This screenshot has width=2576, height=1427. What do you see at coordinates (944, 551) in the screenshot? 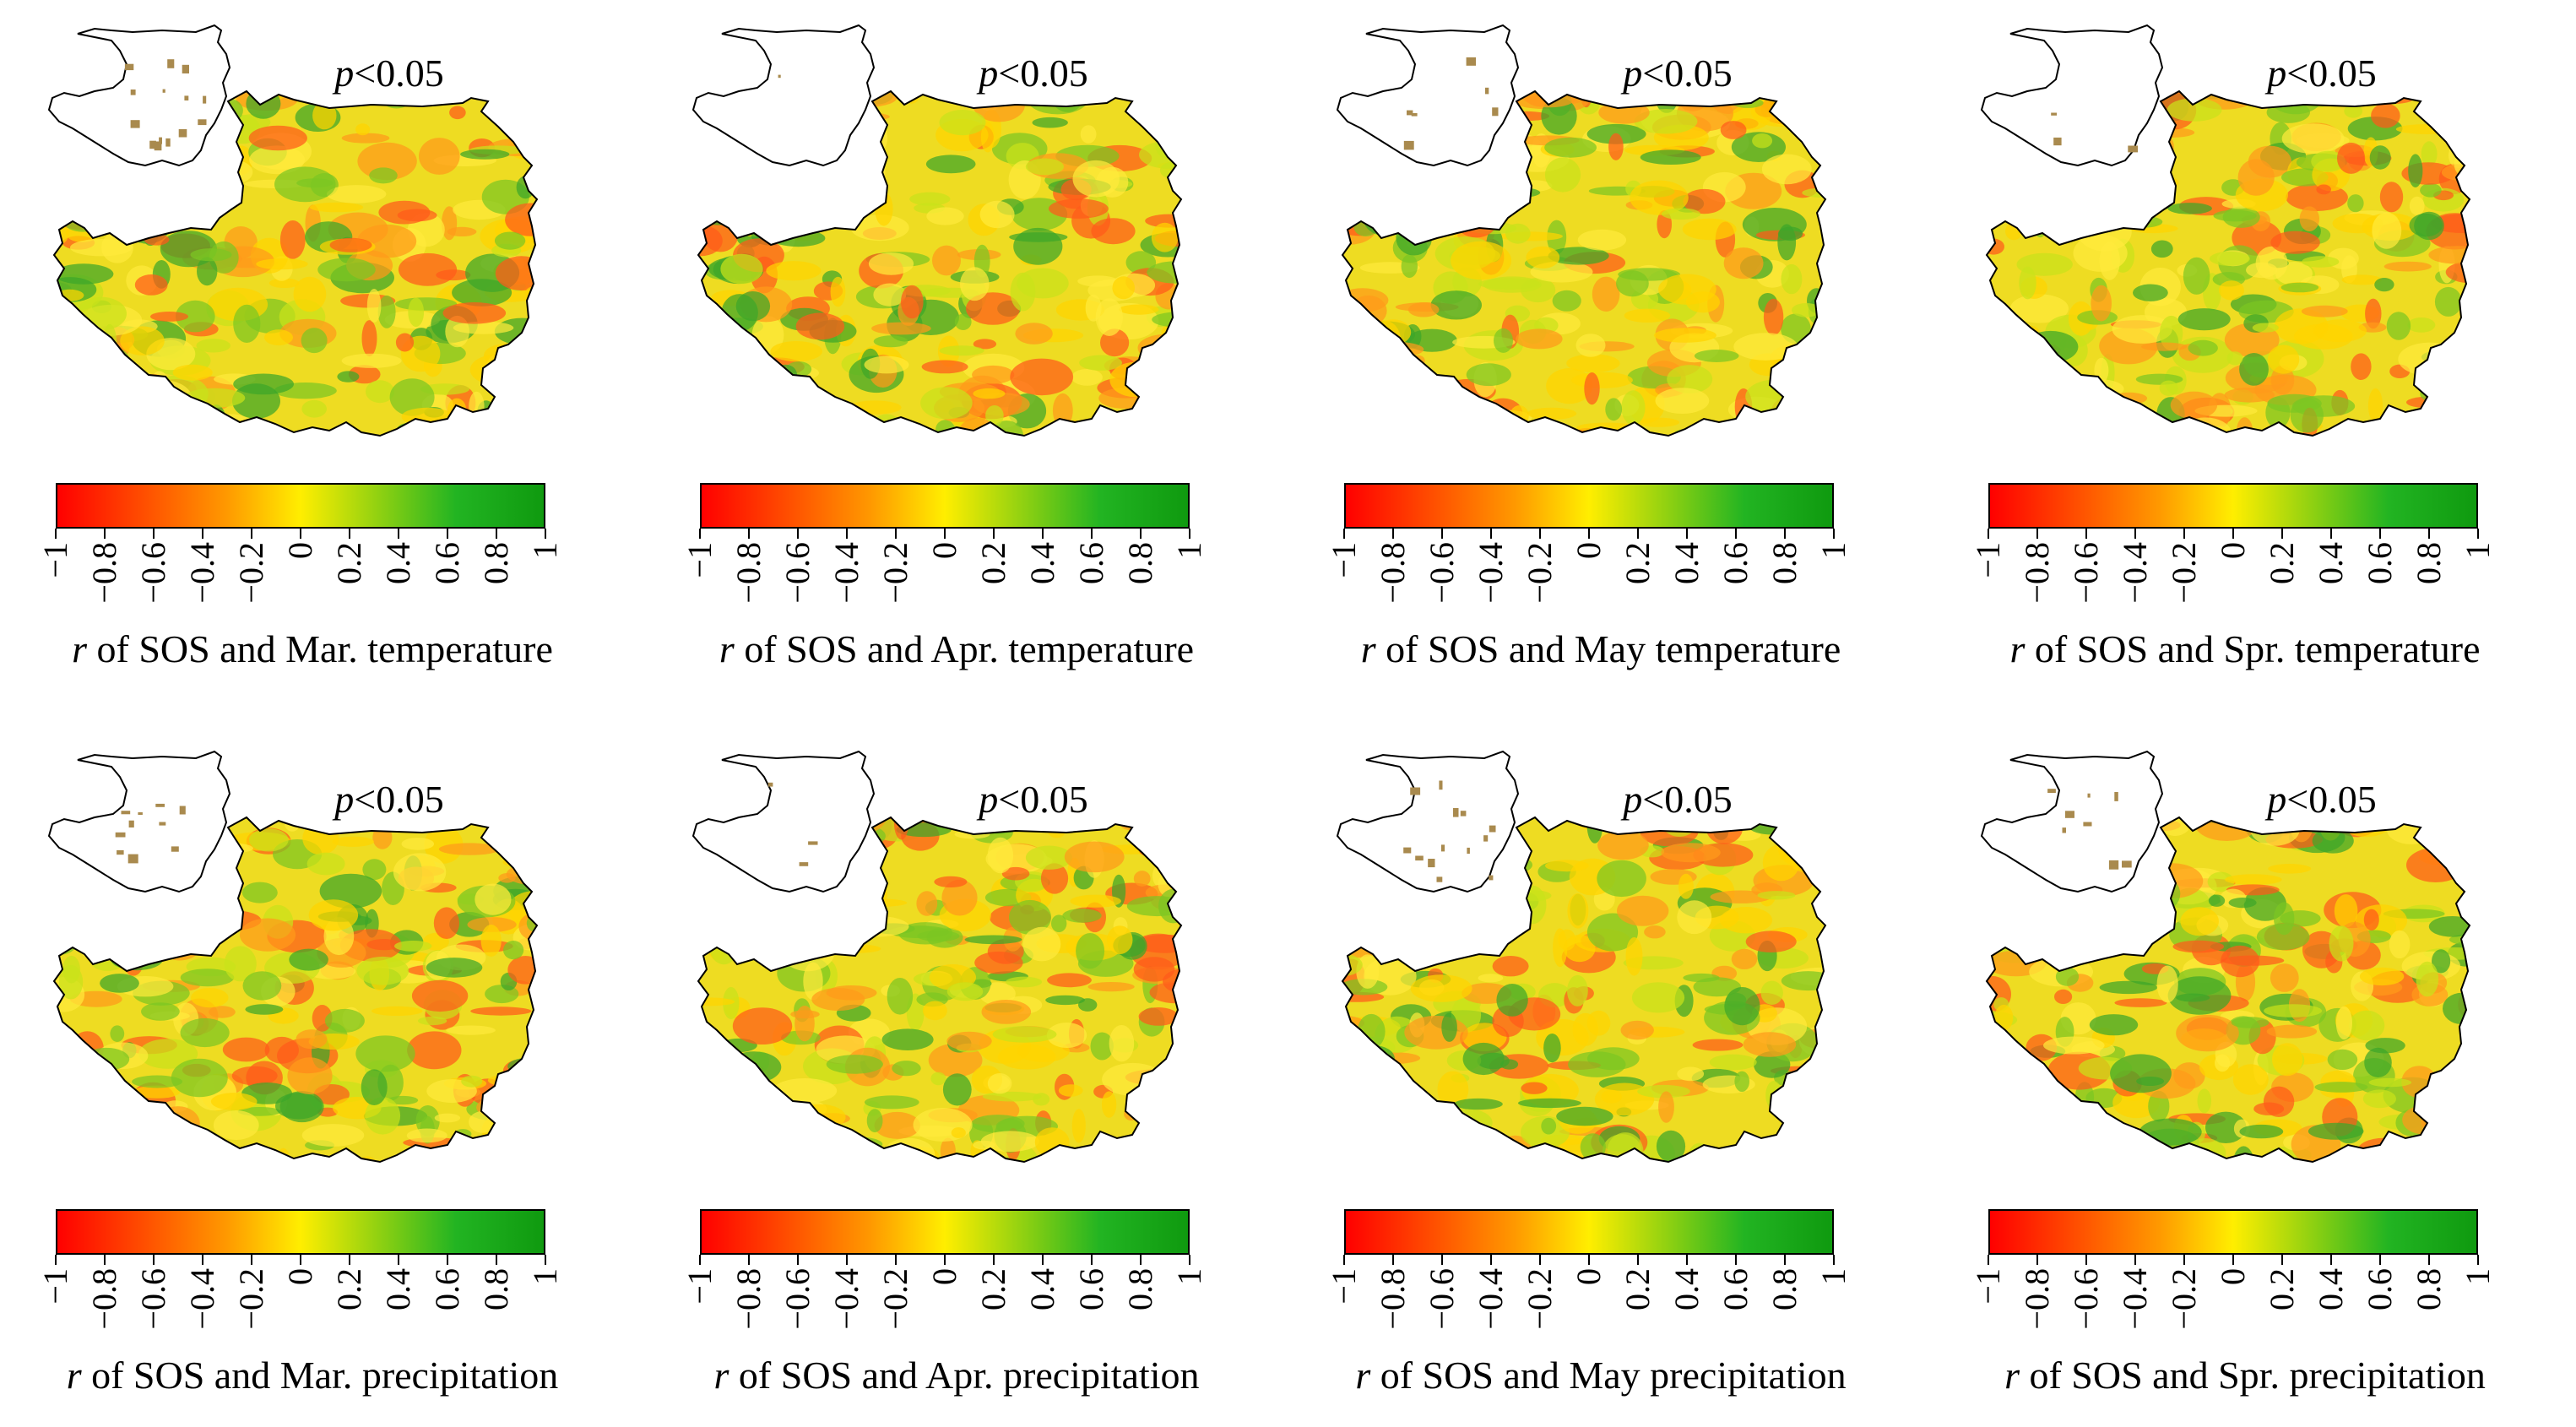
I see `colorbar-tick-label: 0` at bounding box center [944, 551].